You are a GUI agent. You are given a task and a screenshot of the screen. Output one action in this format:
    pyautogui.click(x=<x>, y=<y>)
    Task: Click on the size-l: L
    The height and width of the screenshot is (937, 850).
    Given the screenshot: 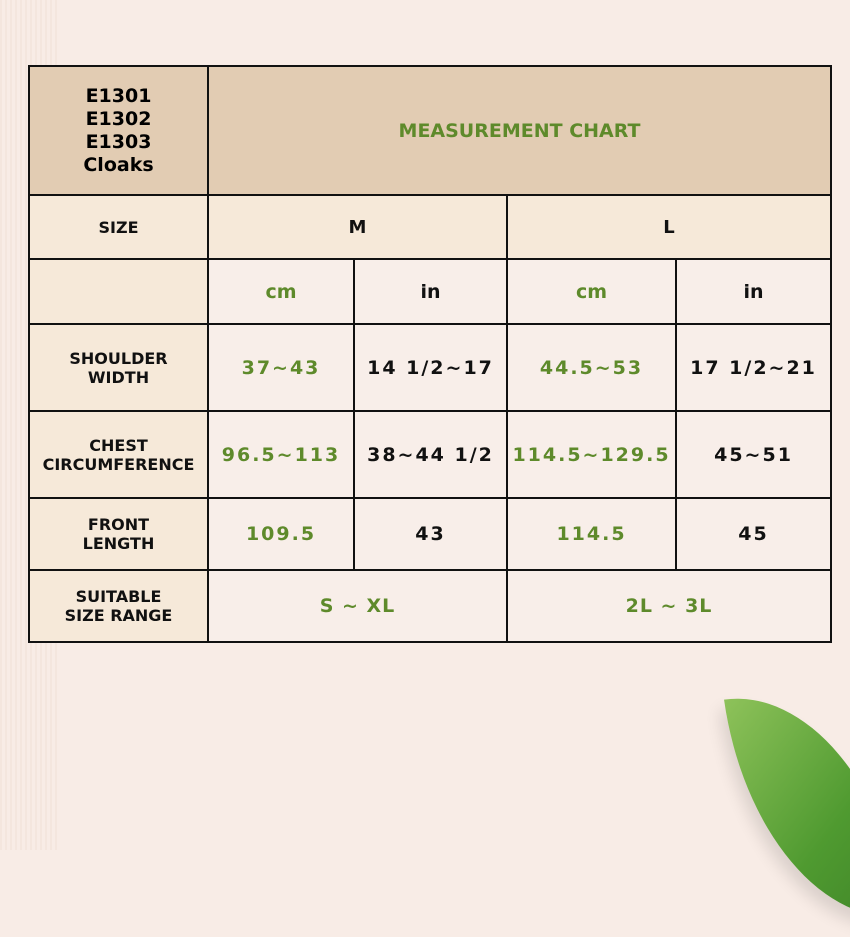 What is the action you would take?
    pyautogui.click(x=669, y=227)
    